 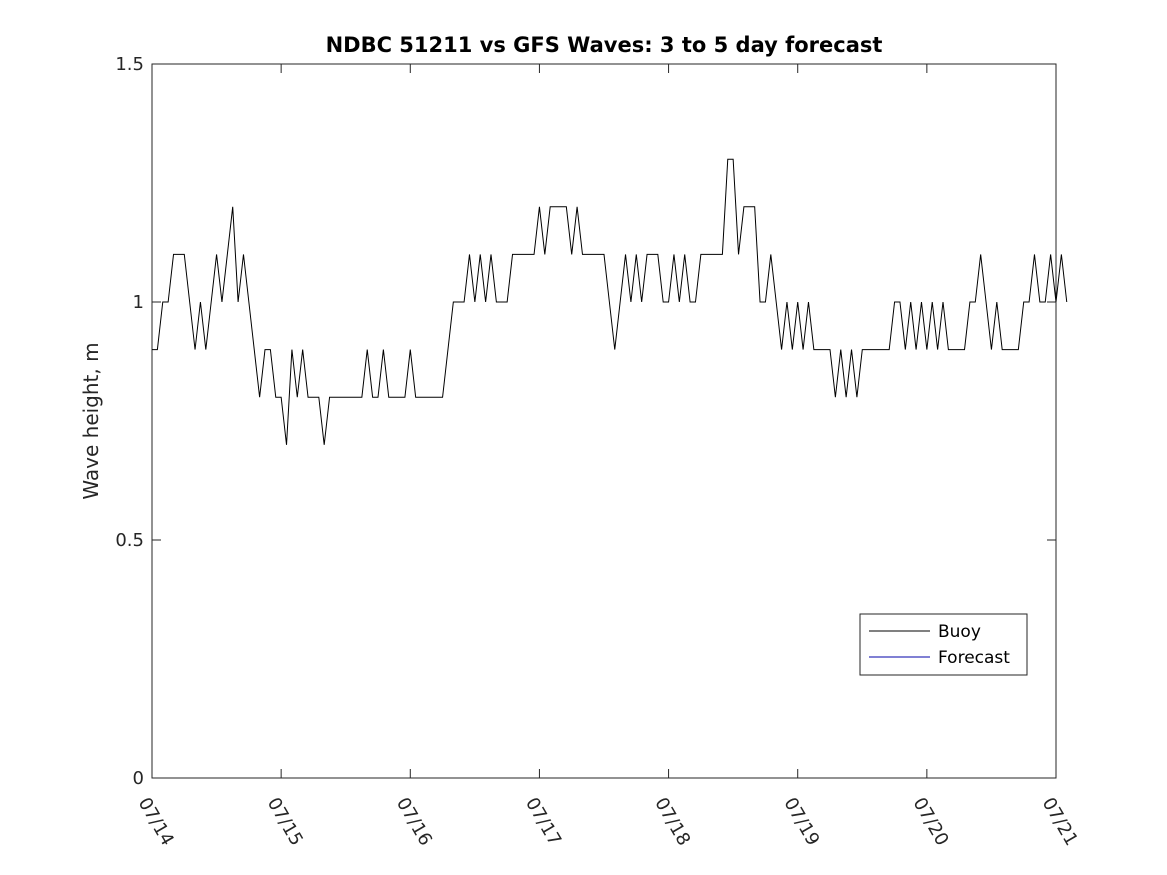 What do you see at coordinates (156, 821) in the screenshot?
I see `x-tick-label: 07/14` at bounding box center [156, 821].